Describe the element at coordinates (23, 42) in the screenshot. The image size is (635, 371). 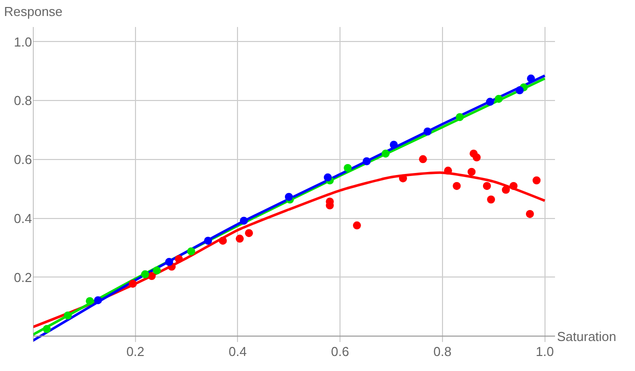
I see `y-tick-label: 1.0` at that location.